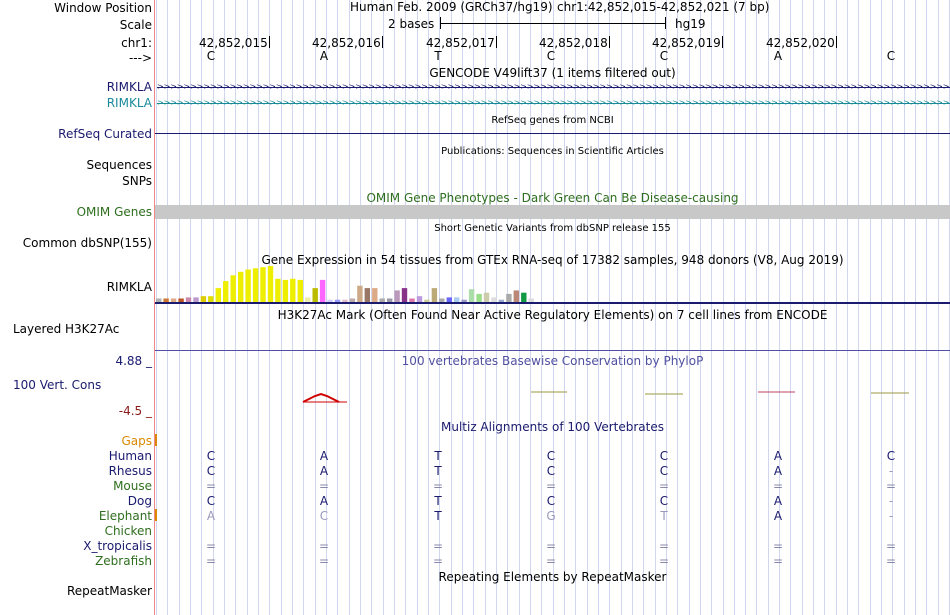 The width and height of the screenshot is (950, 615). I want to click on gaps-marker, so click(156, 440).